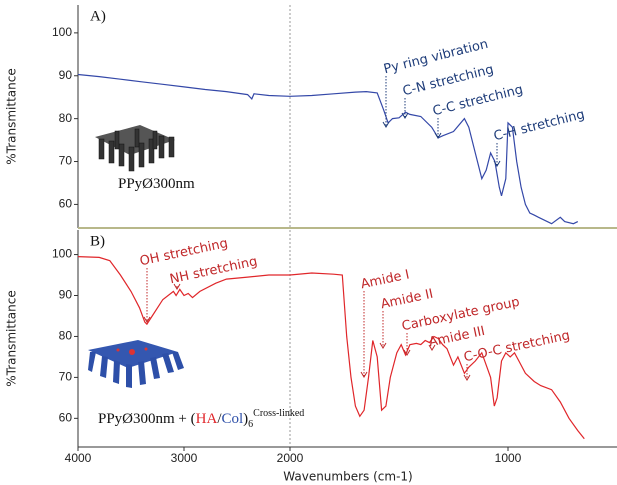 The height and width of the screenshot is (485, 617). Describe the element at coordinates (232, 419) in the screenshot. I see `caption-part: Col` at that location.